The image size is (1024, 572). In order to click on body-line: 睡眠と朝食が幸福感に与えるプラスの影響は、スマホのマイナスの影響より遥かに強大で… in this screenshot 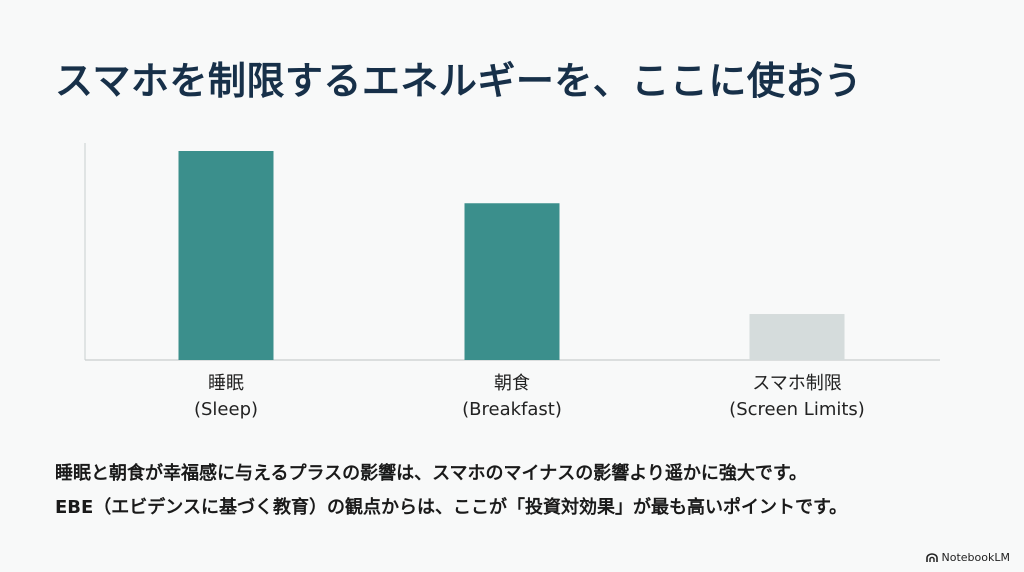, I will do `click(431, 473)`.